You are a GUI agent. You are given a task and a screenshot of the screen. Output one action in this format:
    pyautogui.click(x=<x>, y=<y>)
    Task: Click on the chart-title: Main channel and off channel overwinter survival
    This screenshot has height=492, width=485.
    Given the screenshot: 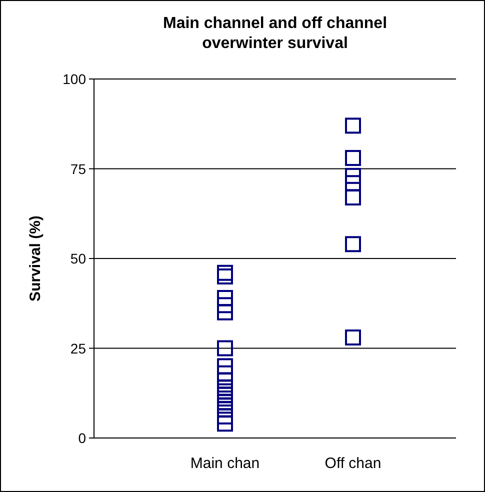 What is the action you would take?
    pyautogui.click(x=275, y=33)
    